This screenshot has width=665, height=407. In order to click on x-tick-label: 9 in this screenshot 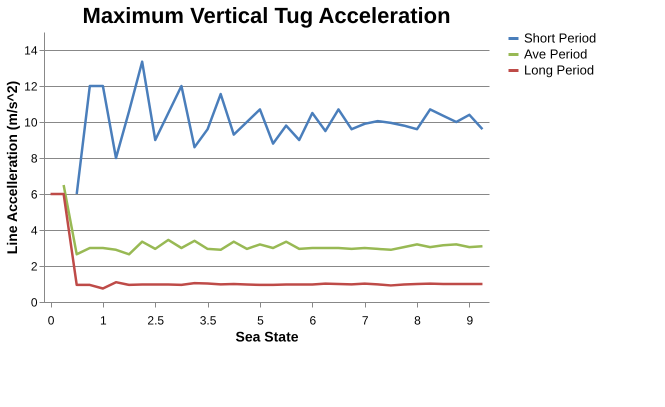, I will do `click(470, 321)`.